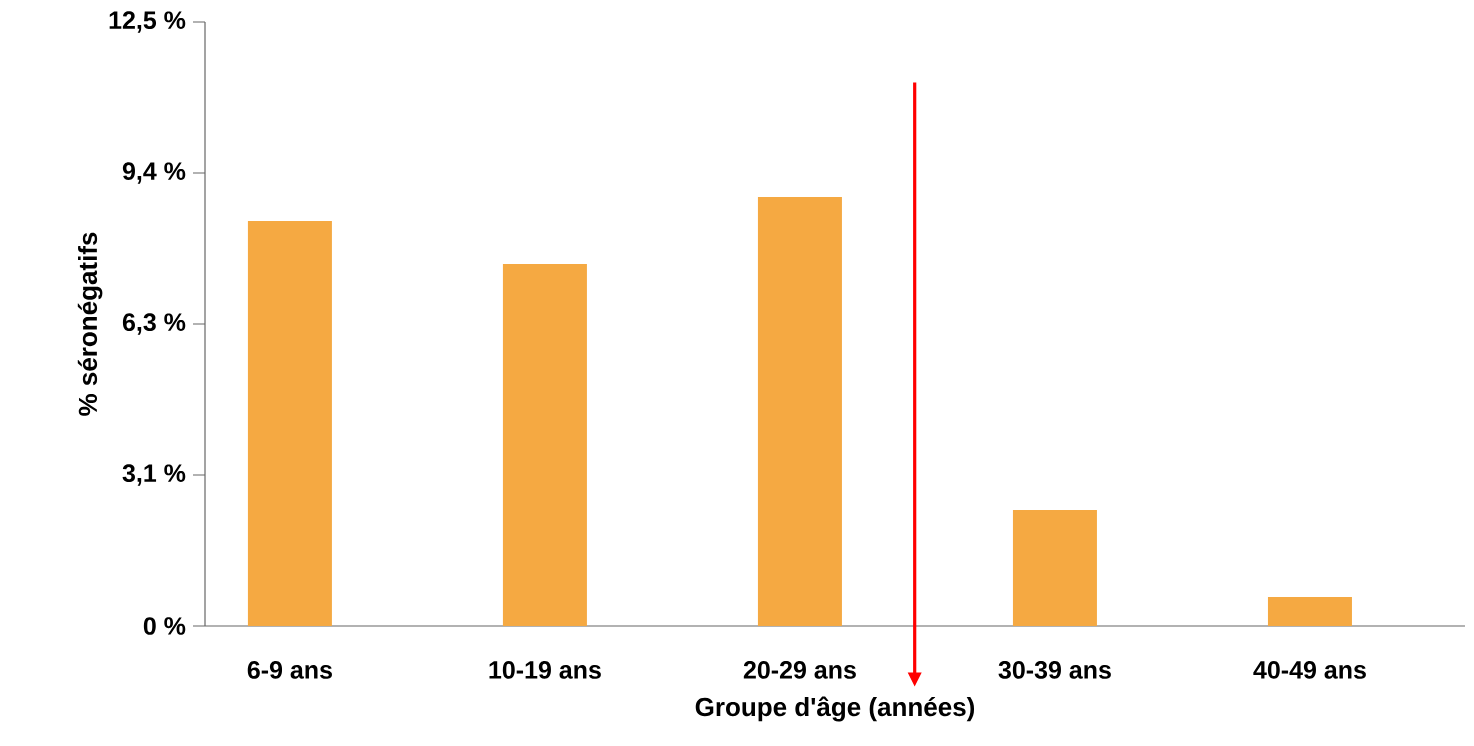 This screenshot has width=1474, height=746. Describe the element at coordinates (154, 324) in the screenshot. I see `y-tick-label: 6,3 %` at that location.